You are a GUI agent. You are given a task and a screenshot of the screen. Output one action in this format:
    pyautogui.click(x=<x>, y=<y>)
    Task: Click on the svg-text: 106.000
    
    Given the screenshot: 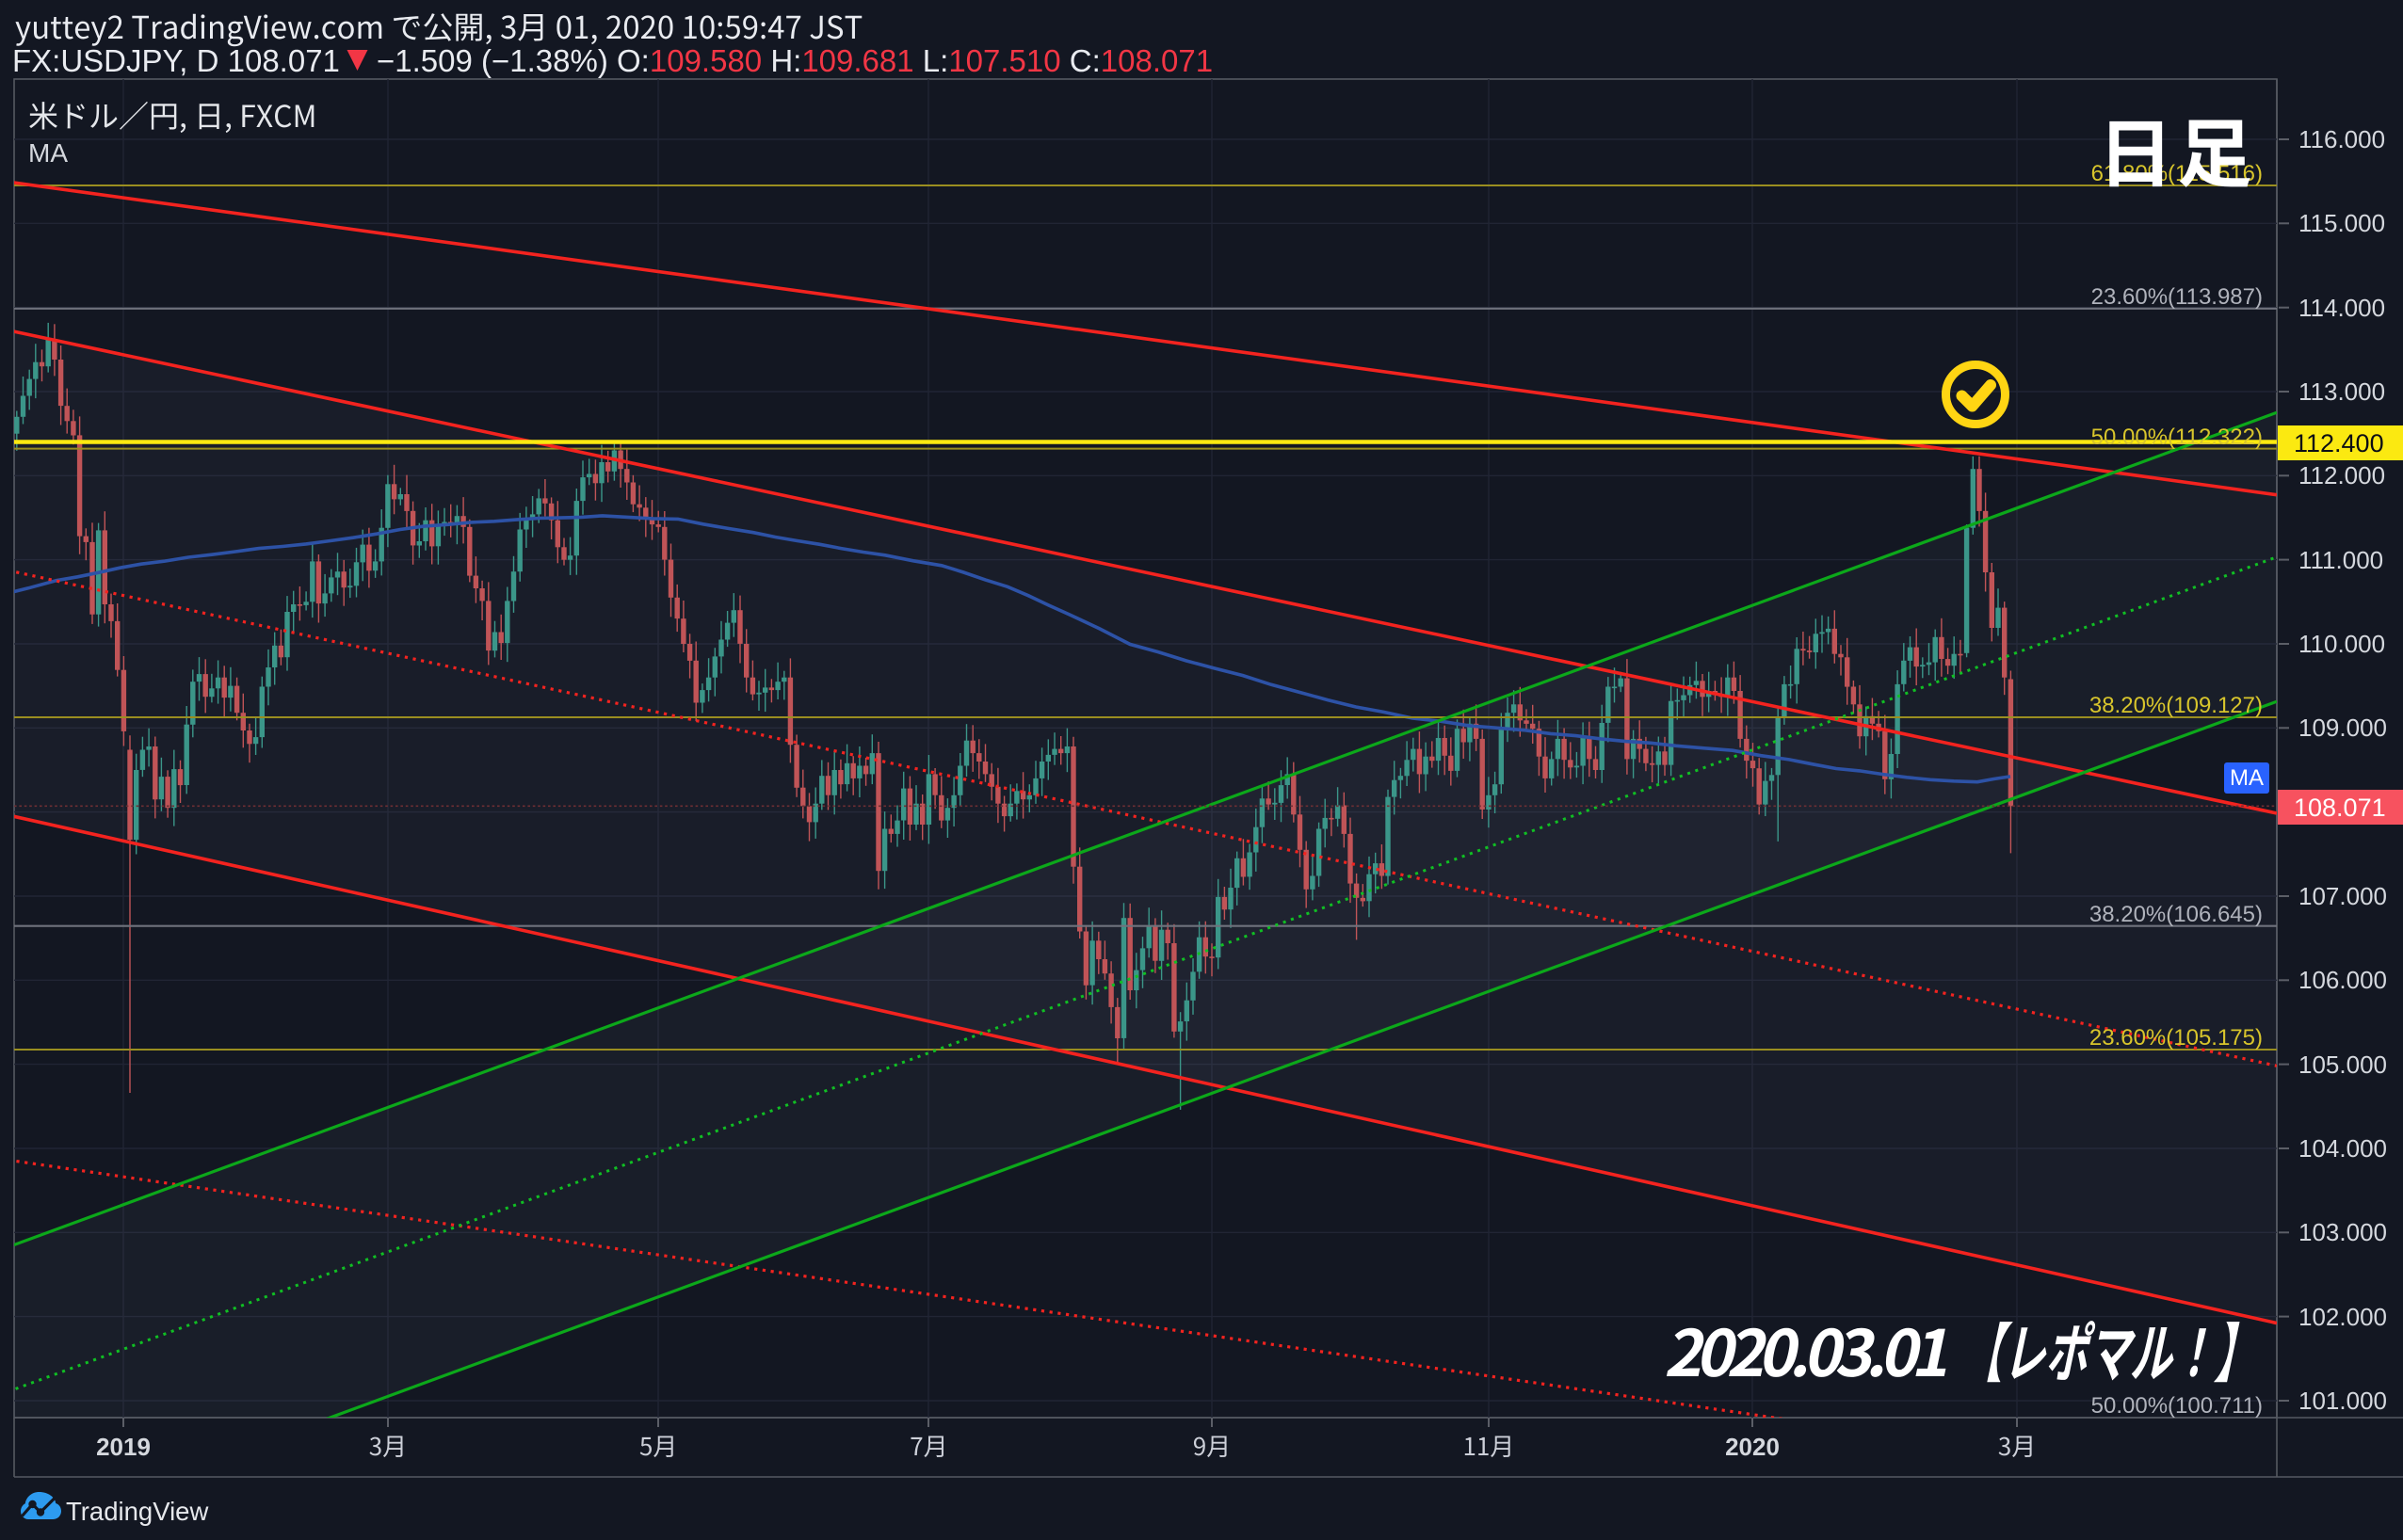 What is the action you would take?
    pyautogui.click(x=2342, y=980)
    